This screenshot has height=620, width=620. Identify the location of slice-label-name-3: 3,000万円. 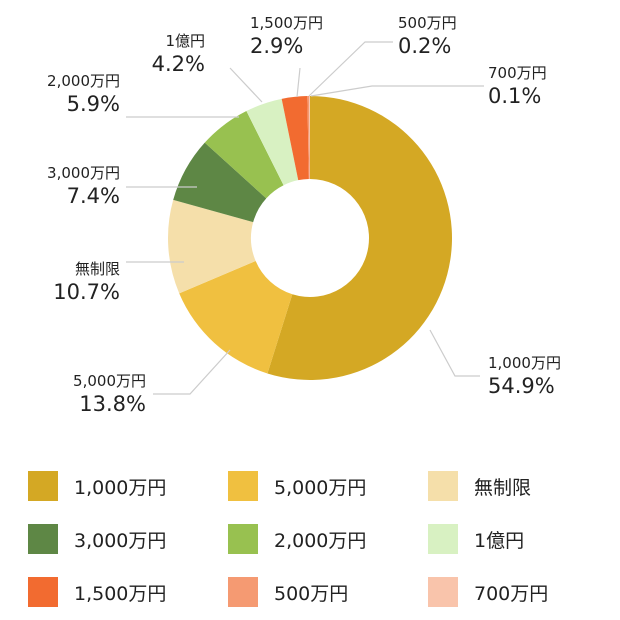
(83, 173).